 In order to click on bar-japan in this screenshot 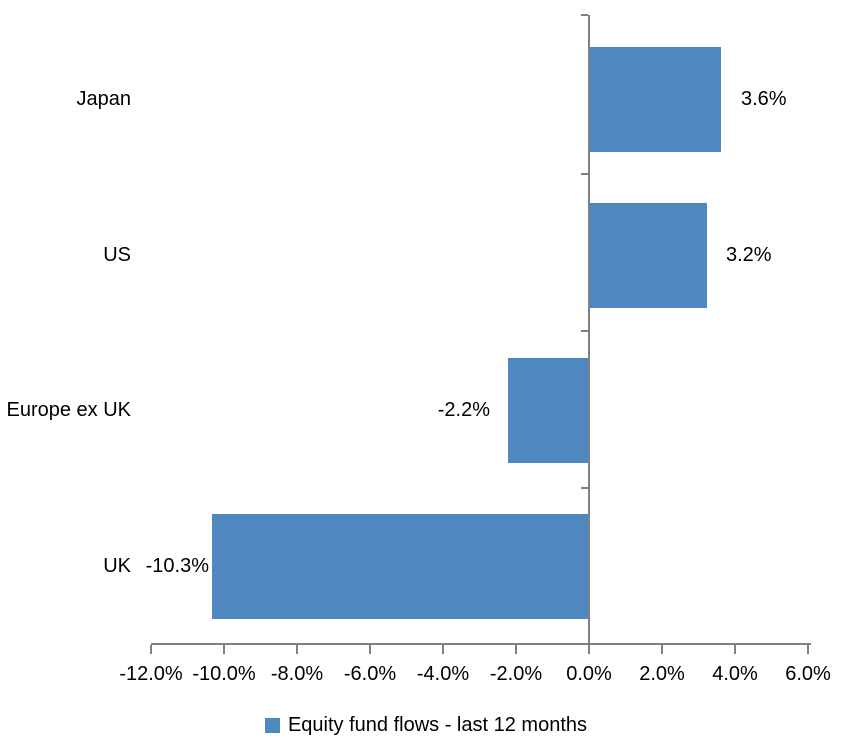, I will do `click(655, 99)`.